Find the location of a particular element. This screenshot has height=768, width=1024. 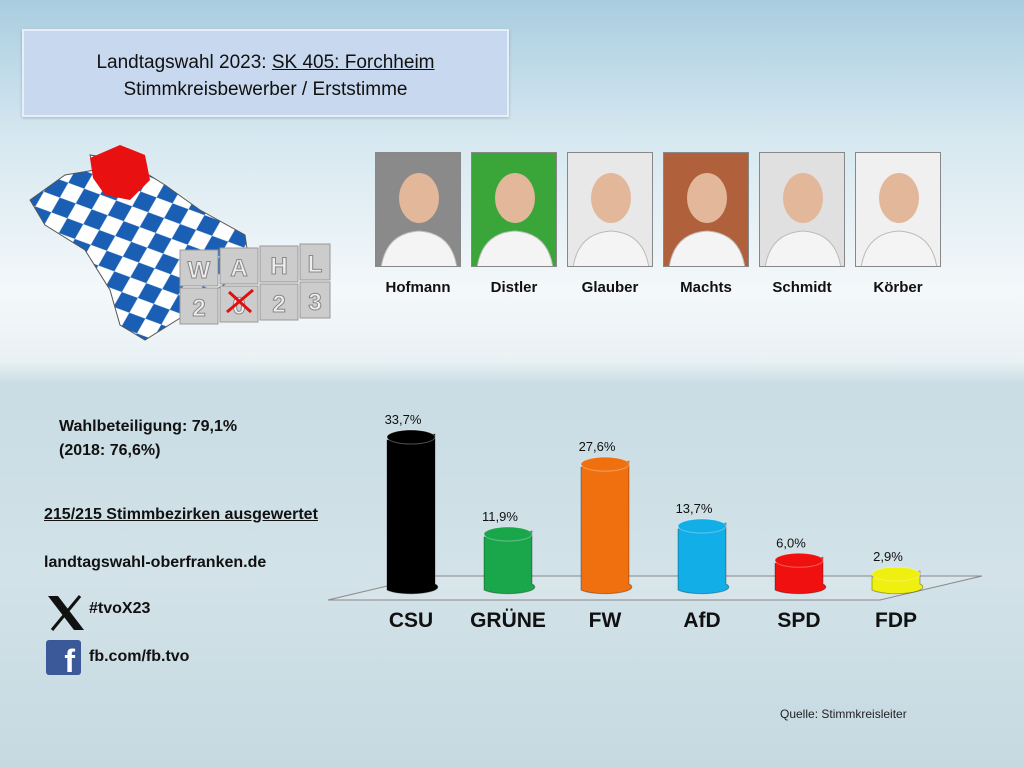

category-label: AfD is located at coordinates (701, 620).